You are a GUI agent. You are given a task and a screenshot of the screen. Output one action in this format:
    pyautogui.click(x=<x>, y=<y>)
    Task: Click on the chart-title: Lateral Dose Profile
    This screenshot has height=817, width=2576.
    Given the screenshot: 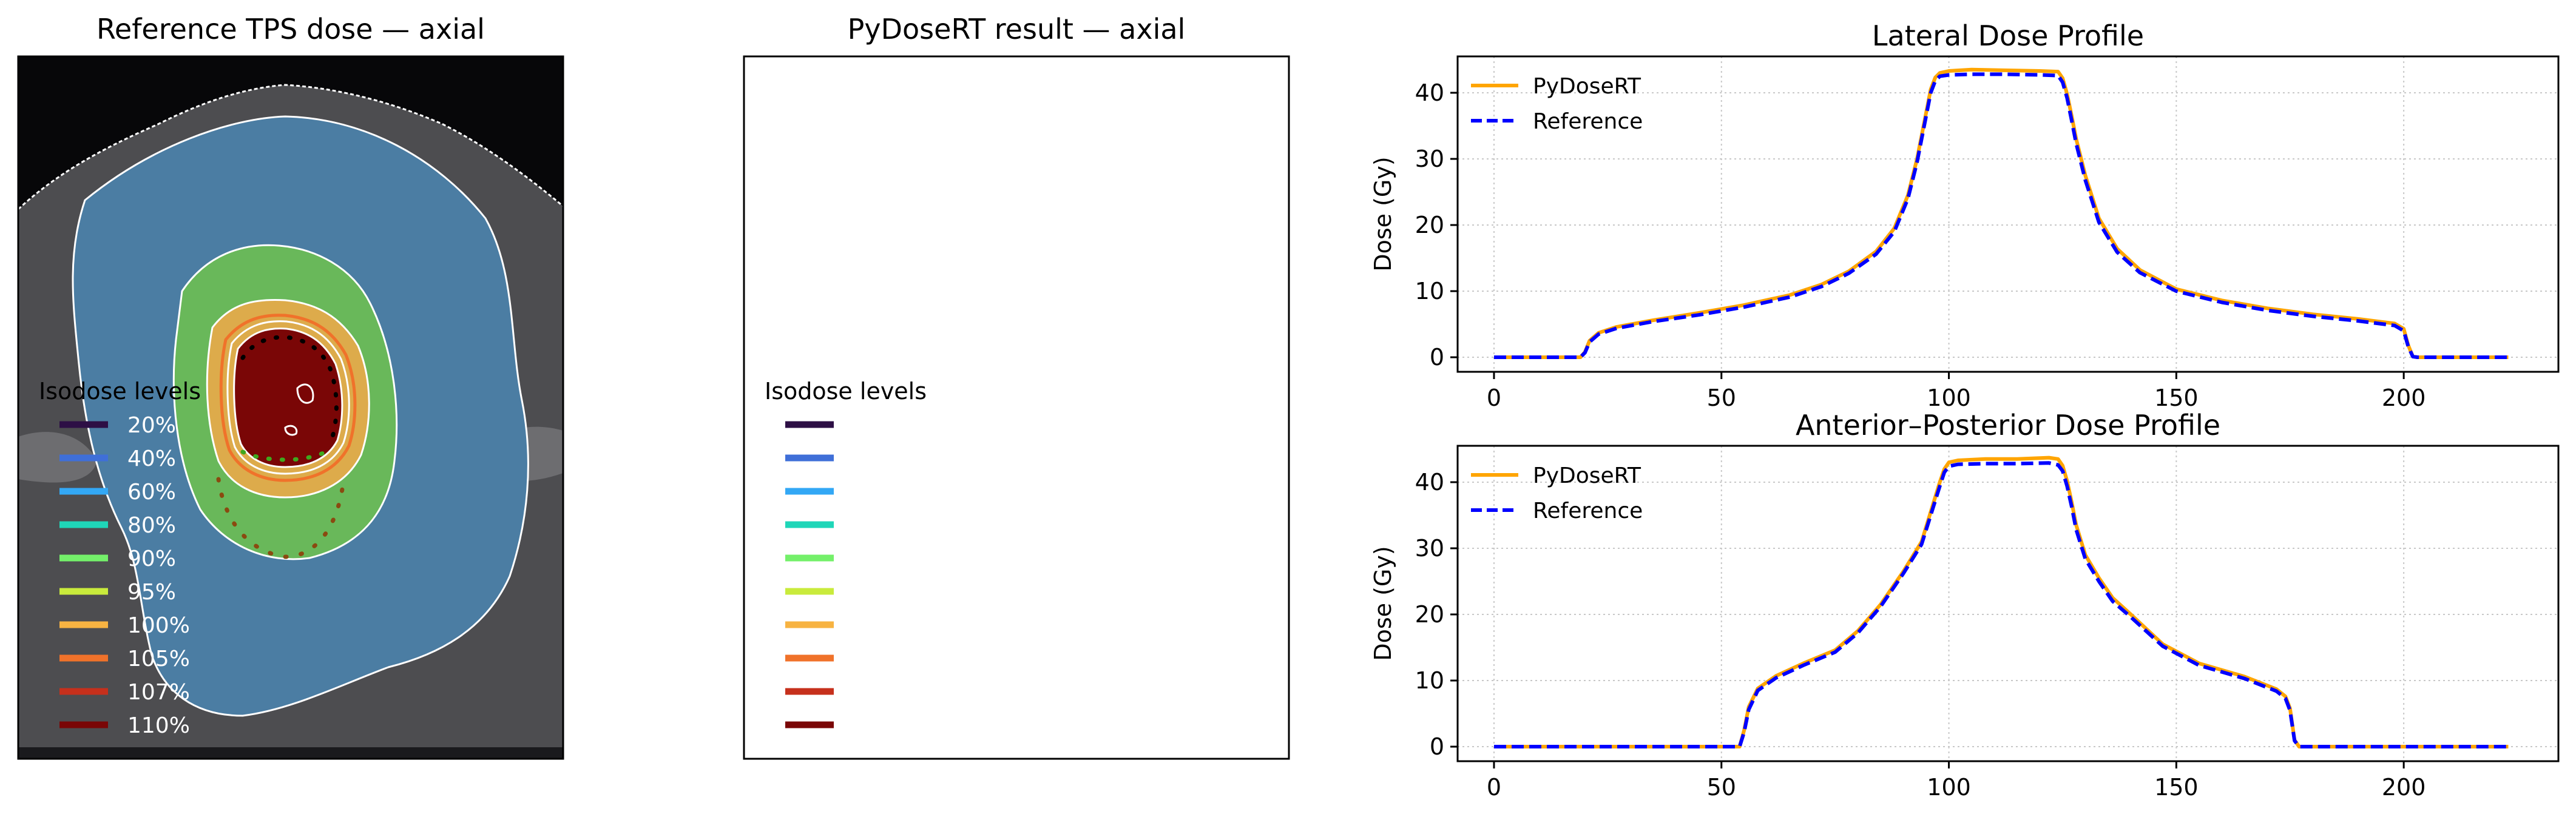 What is the action you would take?
    pyautogui.click(x=2008, y=35)
    